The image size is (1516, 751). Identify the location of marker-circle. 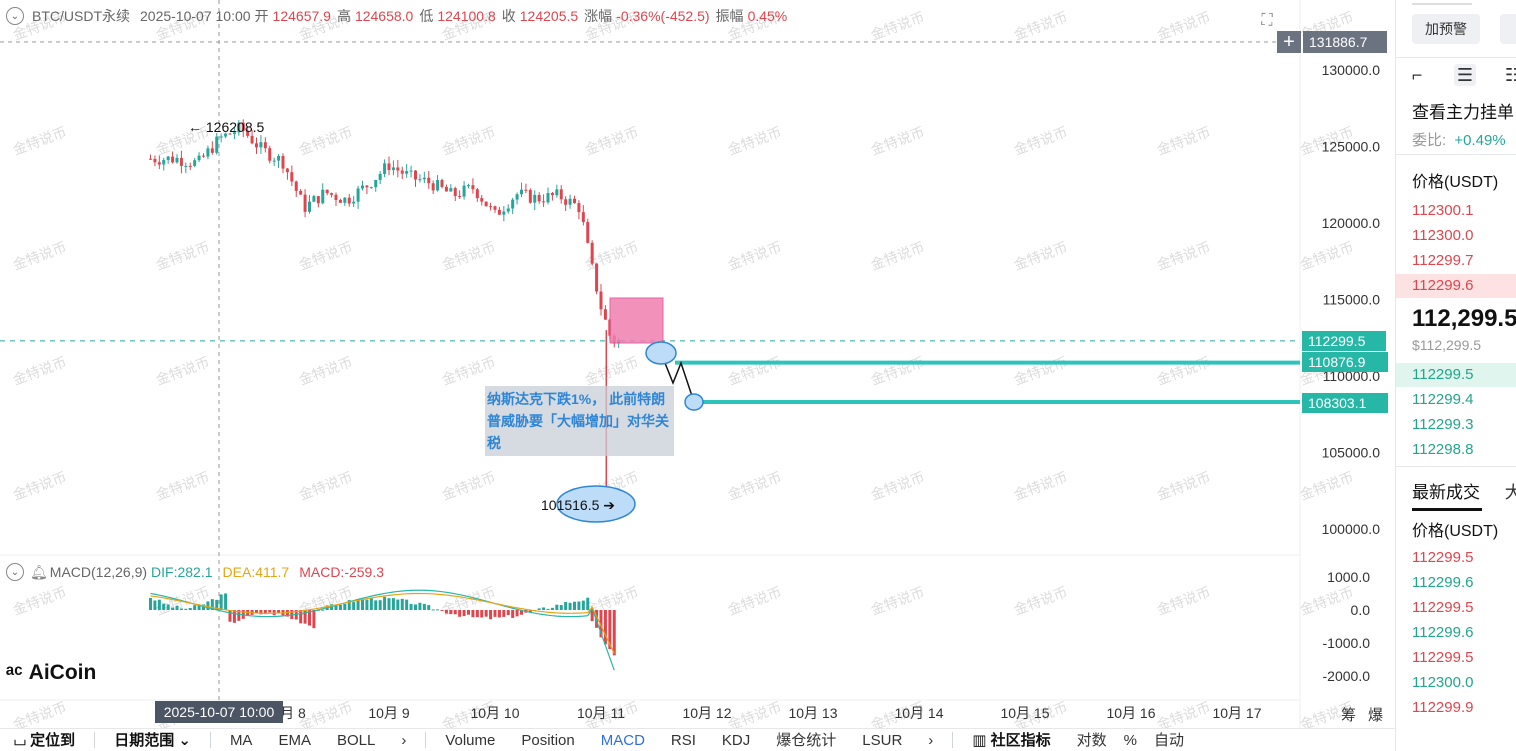
(661, 353).